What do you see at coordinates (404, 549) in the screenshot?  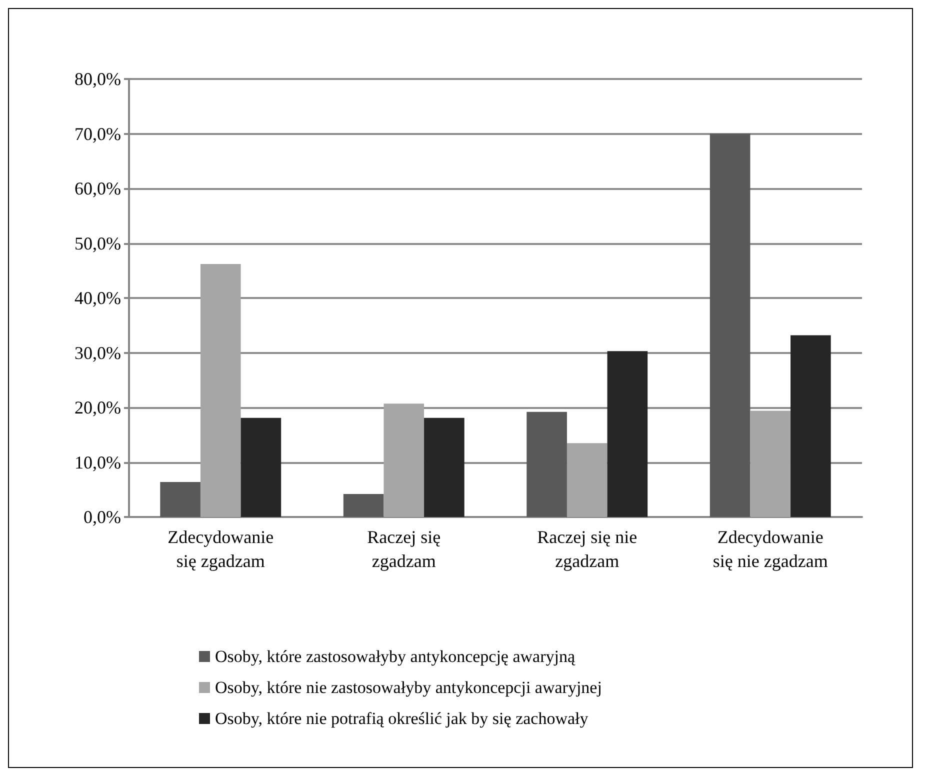 I see `x-tick-label: Raczej się zgadzam` at bounding box center [404, 549].